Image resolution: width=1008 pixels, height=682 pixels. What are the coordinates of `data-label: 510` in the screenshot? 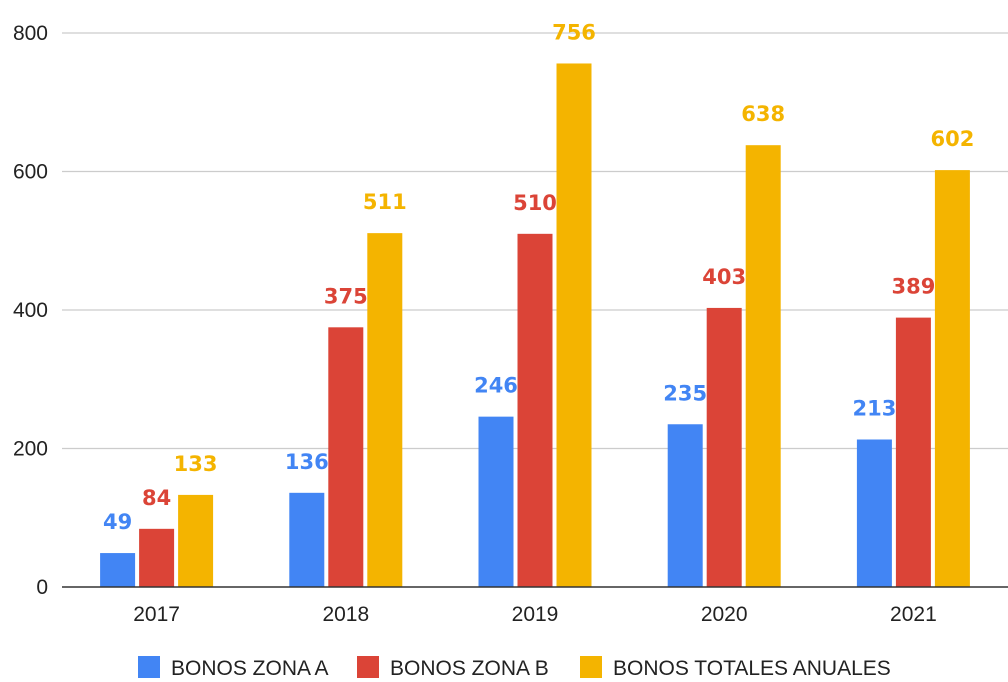 It's located at (535, 203).